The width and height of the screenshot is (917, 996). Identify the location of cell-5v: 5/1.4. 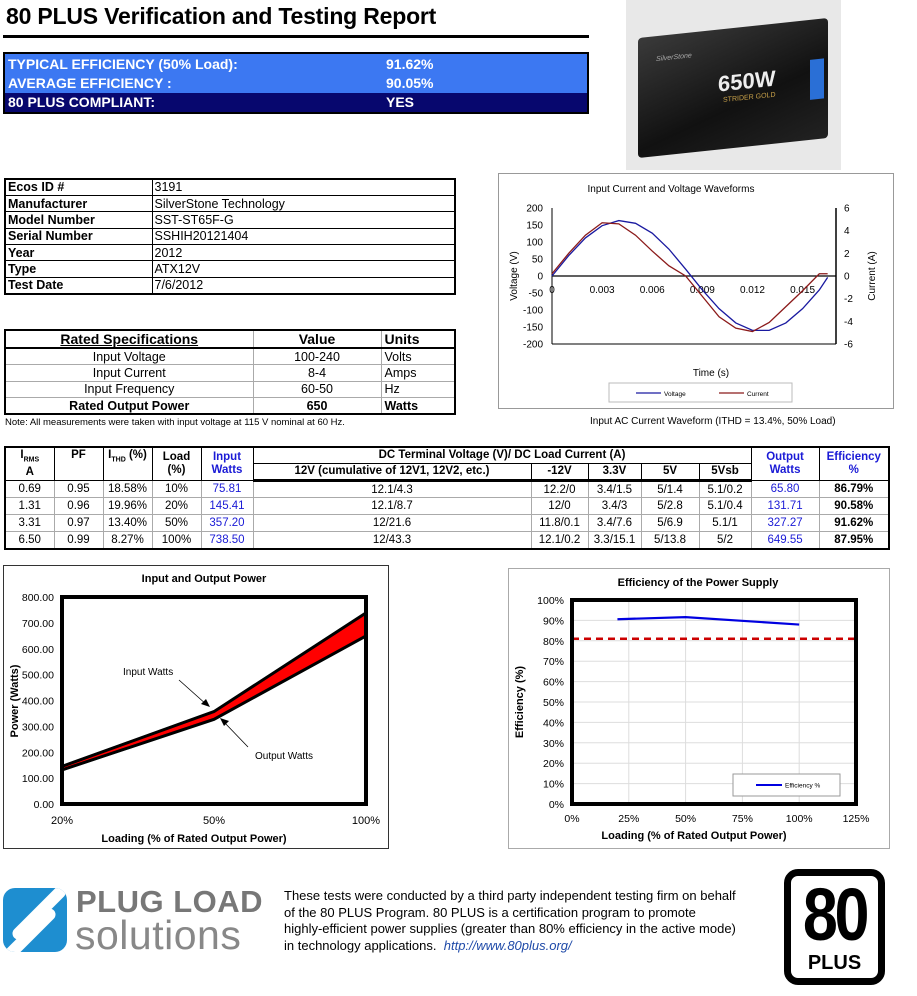
(670, 489).